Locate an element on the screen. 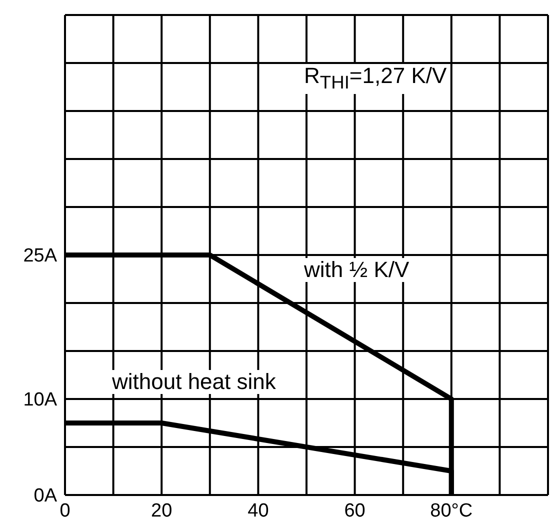 Image resolution: width=552 pixels, height=517 pixels. x-tick-label: 80°C is located at coordinates (451, 508).